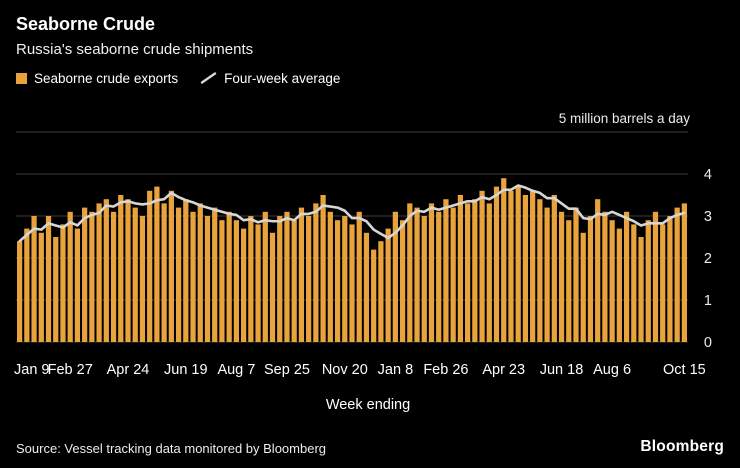 The height and width of the screenshot is (468, 740). What do you see at coordinates (395, 370) in the screenshot?
I see `svg-text: Jan 8` at bounding box center [395, 370].